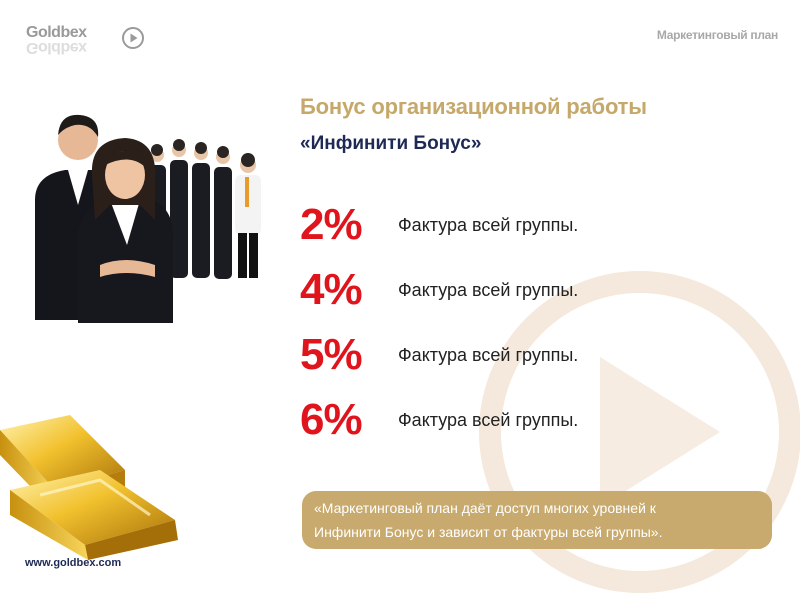 The width and height of the screenshot is (800, 600). What do you see at coordinates (148, 218) in the screenshot?
I see `business-team-illustration` at bounding box center [148, 218].